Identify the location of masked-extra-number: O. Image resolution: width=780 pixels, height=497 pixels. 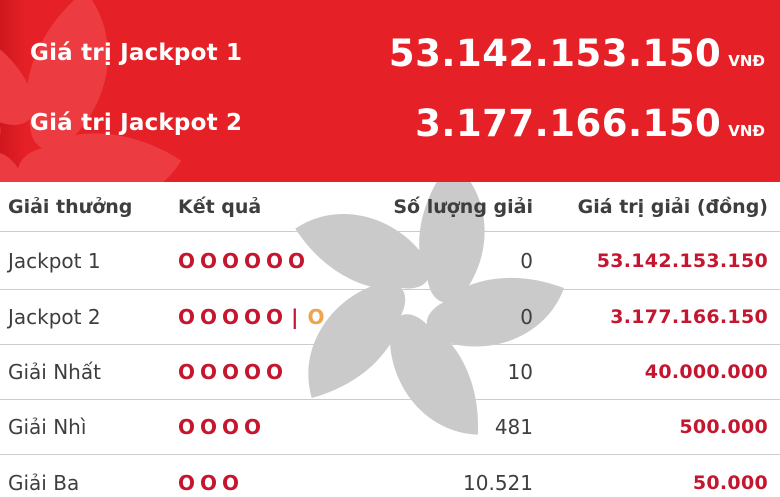
(316, 317).